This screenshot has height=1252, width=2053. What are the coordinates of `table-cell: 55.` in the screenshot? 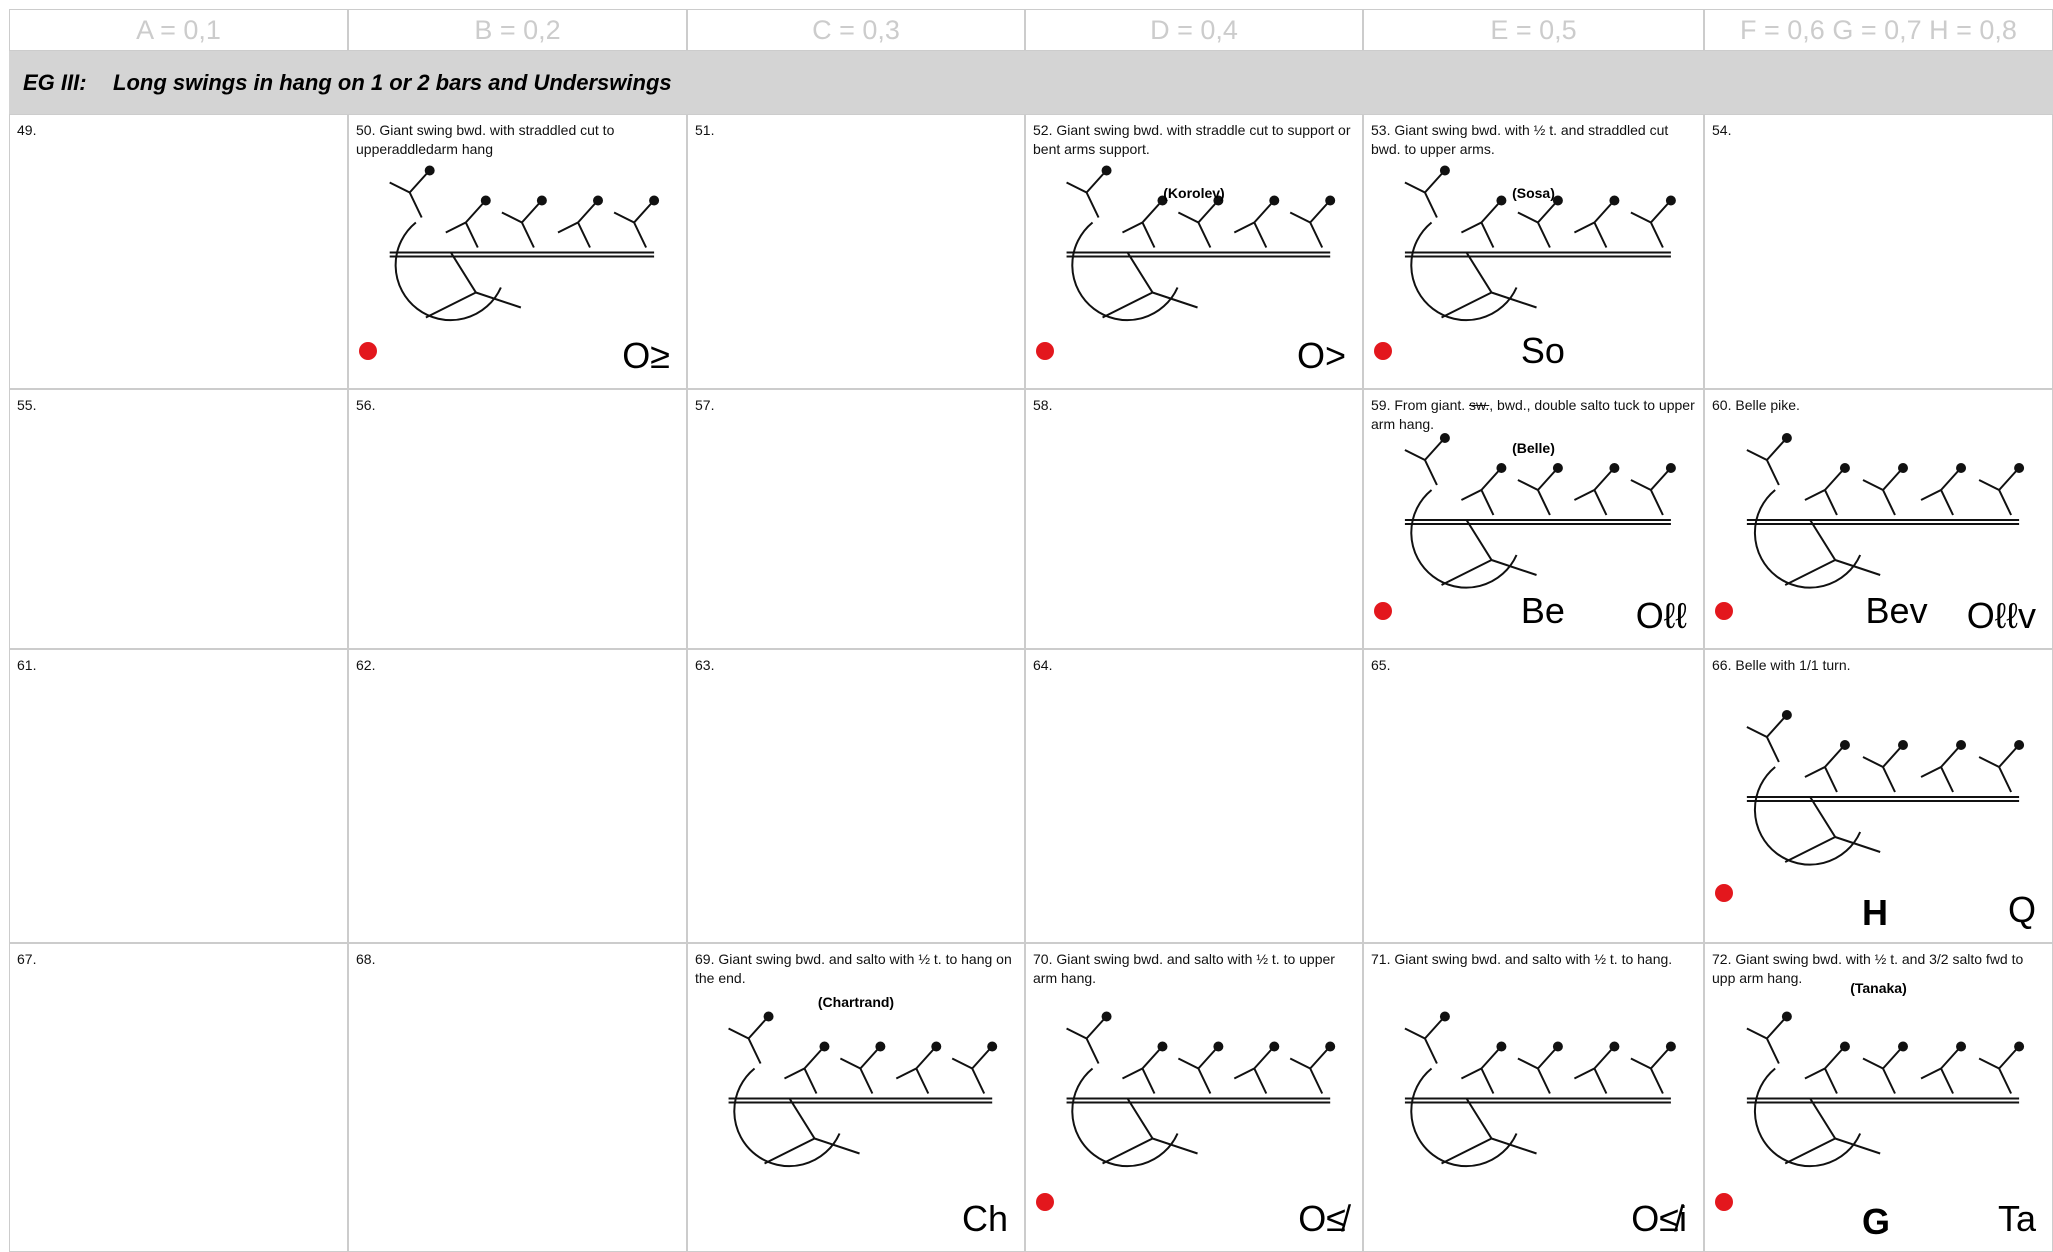 It's located at (178, 519).